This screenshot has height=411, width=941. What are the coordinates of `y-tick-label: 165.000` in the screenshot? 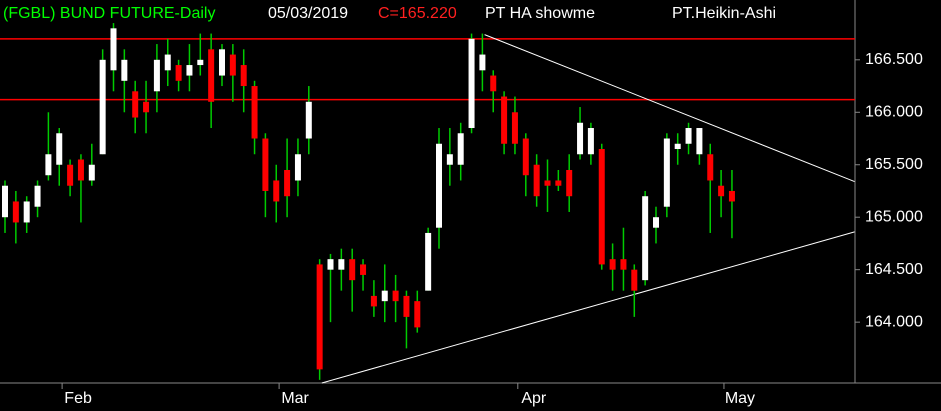 It's located at (894, 216).